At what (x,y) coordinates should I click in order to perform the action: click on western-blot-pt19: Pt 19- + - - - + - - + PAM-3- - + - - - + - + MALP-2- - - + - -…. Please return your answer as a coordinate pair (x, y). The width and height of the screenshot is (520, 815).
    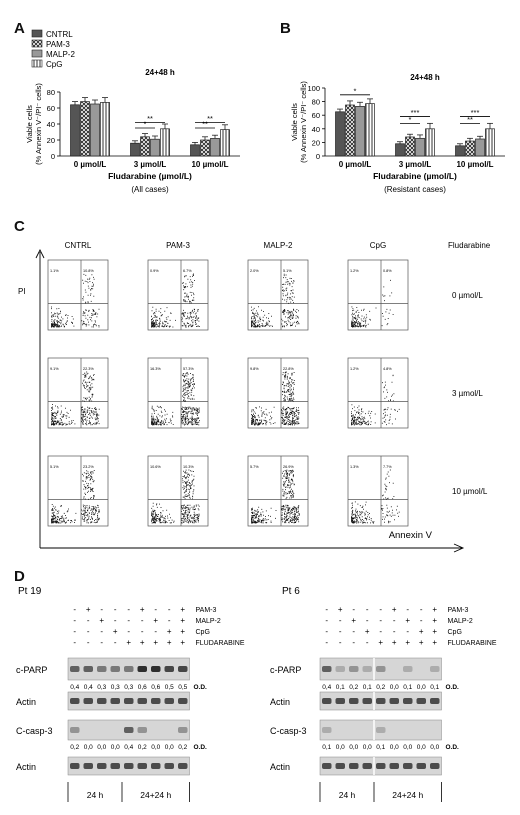
    Looking at the image, I should click on (130, 694).